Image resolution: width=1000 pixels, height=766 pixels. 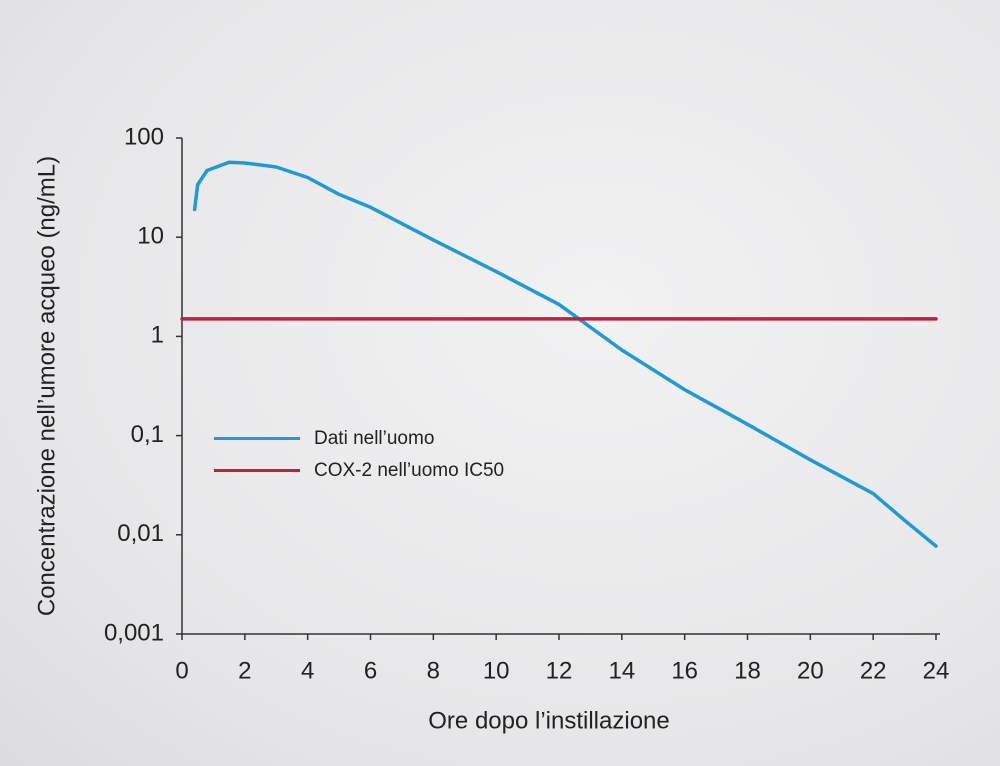 I want to click on x-tick-label: 20, so click(x=810, y=670).